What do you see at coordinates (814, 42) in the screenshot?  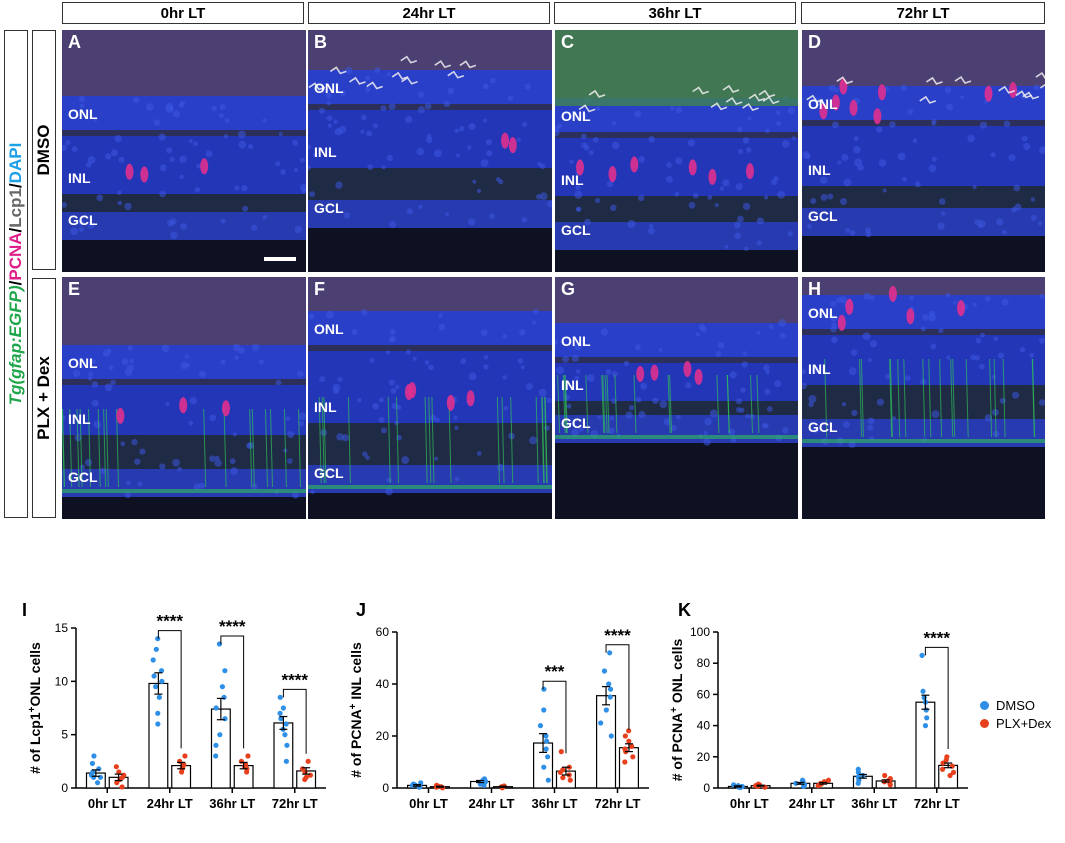 I see `panel-letter: D` at bounding box center [814, 42].